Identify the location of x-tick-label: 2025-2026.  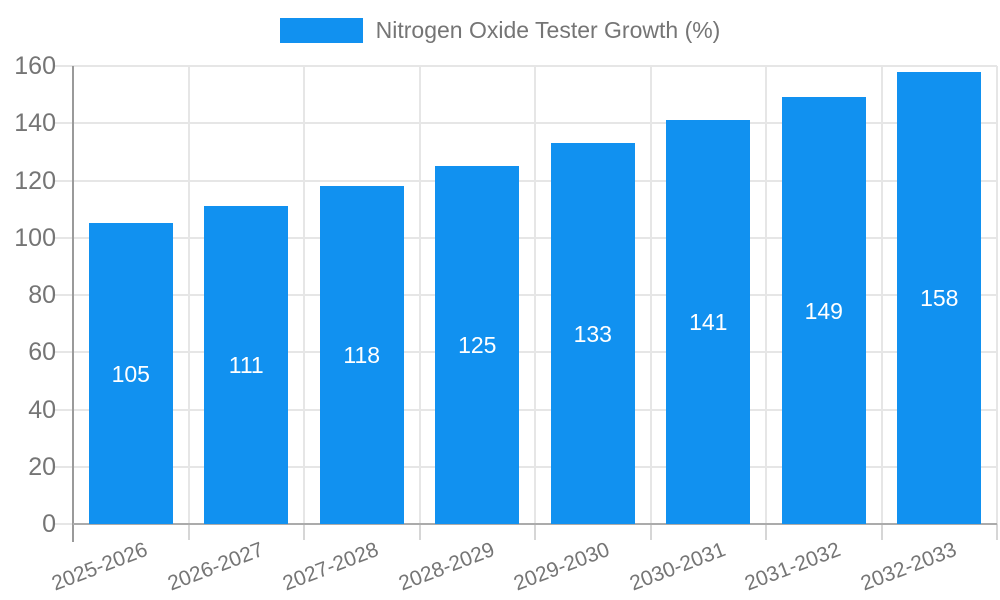
(99, 567).